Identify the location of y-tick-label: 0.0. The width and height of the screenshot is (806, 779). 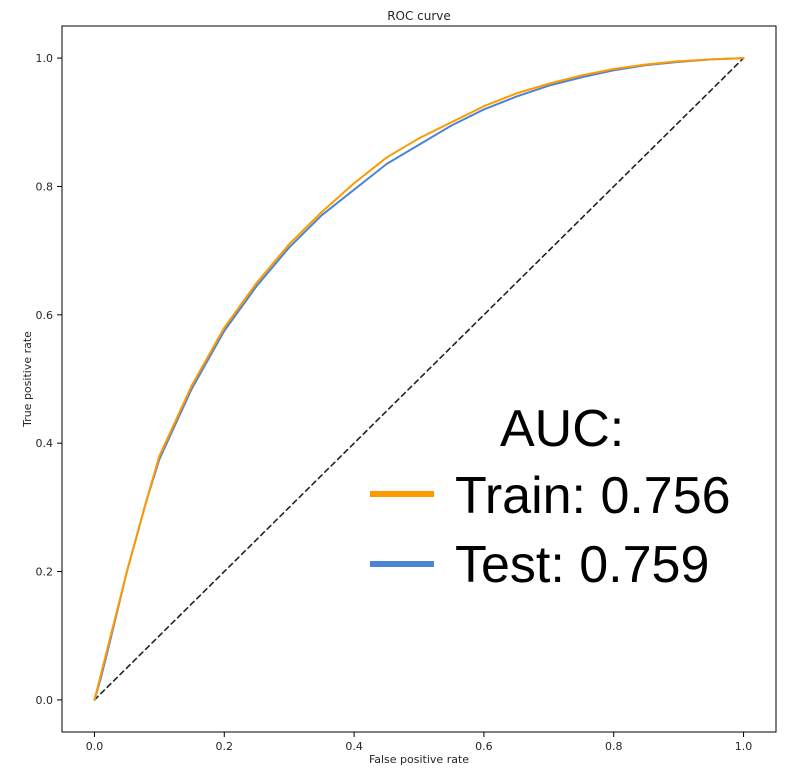
(45, 700).